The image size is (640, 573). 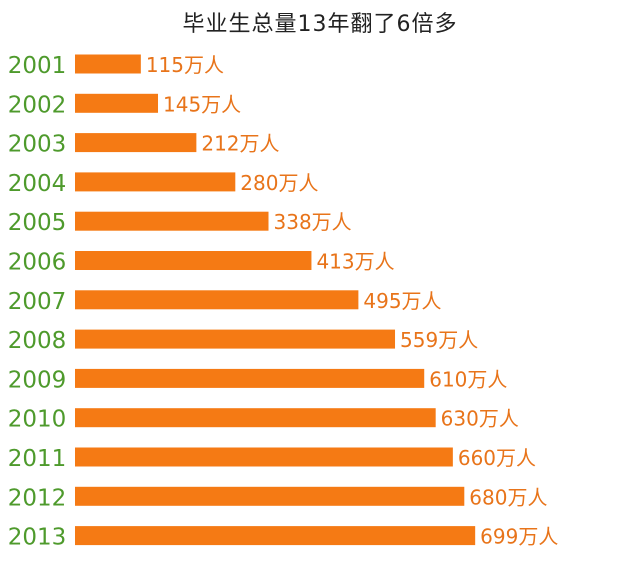 I want to click on chart-title: 毕业生总量13年翻了6倍多, so click(x=320, y=24).